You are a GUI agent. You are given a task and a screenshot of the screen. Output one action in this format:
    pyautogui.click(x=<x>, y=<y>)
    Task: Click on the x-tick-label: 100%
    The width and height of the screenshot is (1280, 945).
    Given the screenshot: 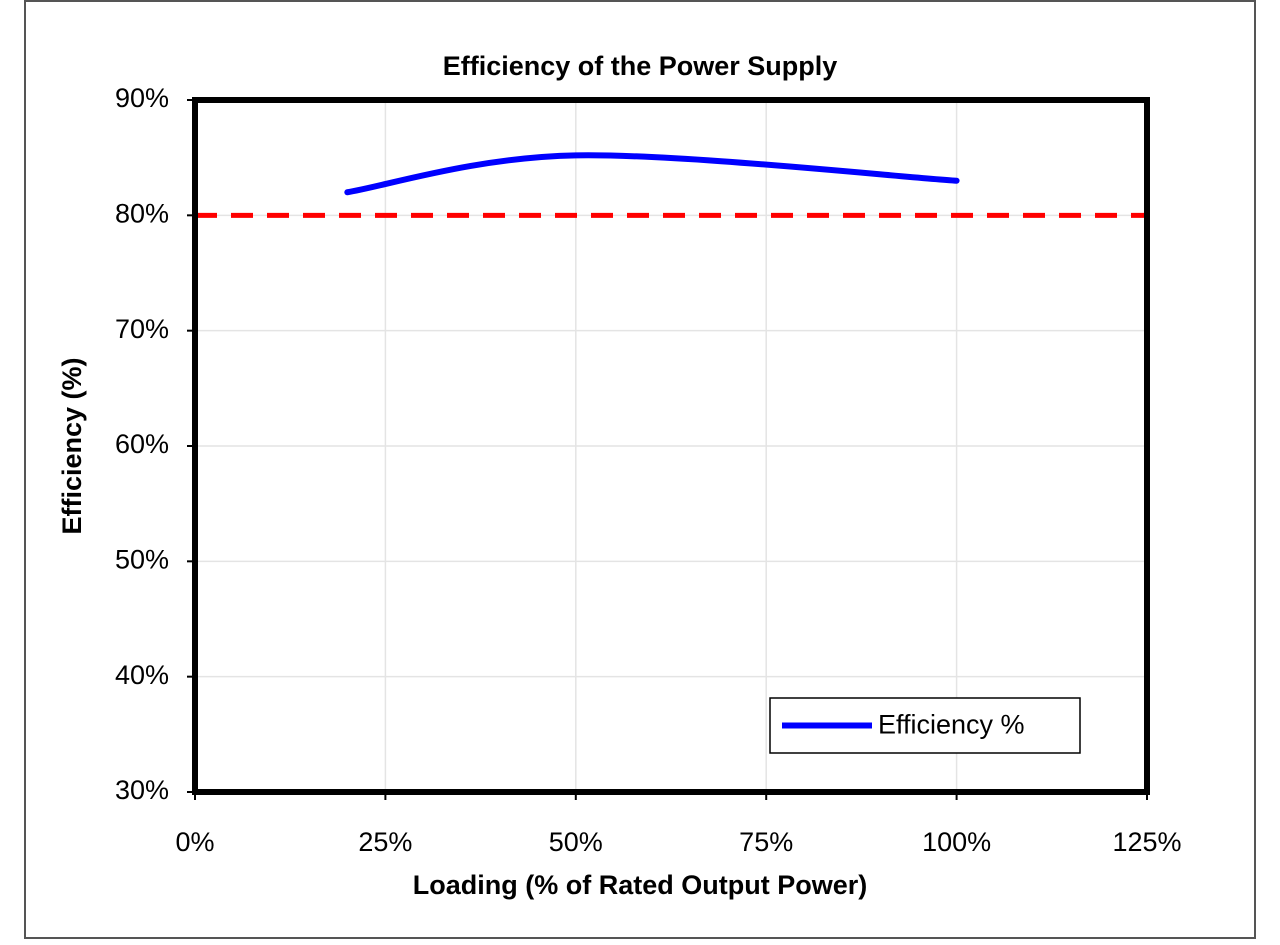 What is the action you would take?
    pyautogui.click(x=956, y=842)
    